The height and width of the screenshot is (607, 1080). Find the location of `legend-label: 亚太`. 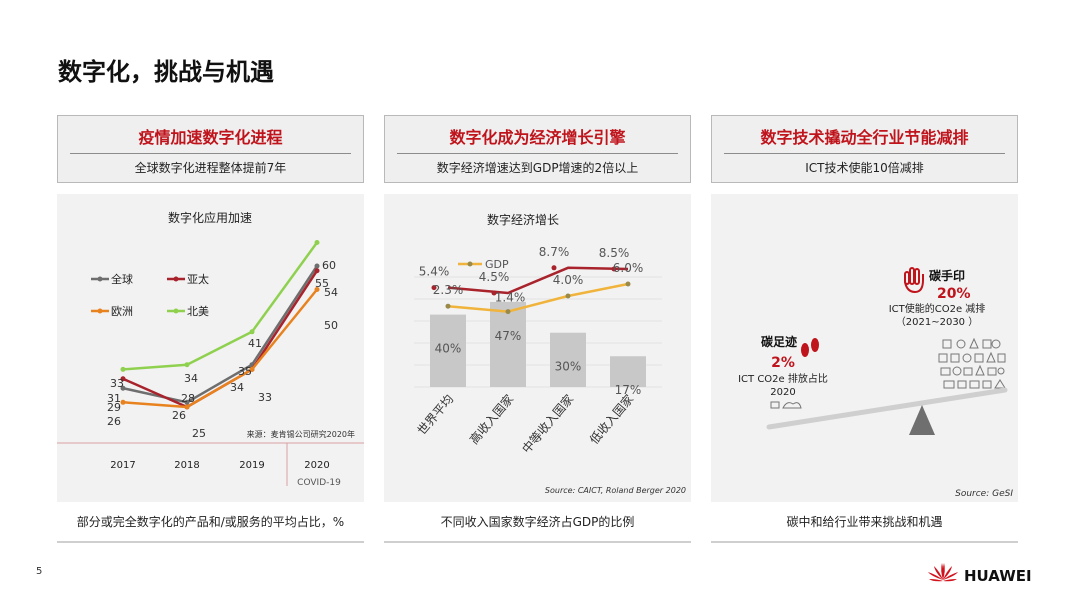

legend-label: 亚太 is located at coordinates (198, 279).